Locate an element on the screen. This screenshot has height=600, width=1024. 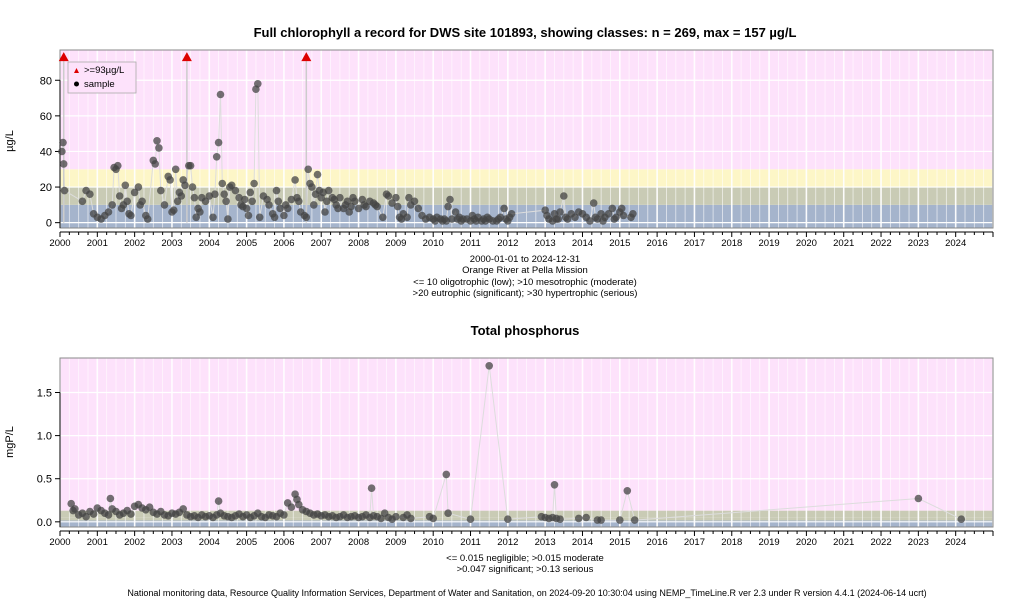
chlorophyll-y-tick-label: 60 is located at coordinates (46, 117).